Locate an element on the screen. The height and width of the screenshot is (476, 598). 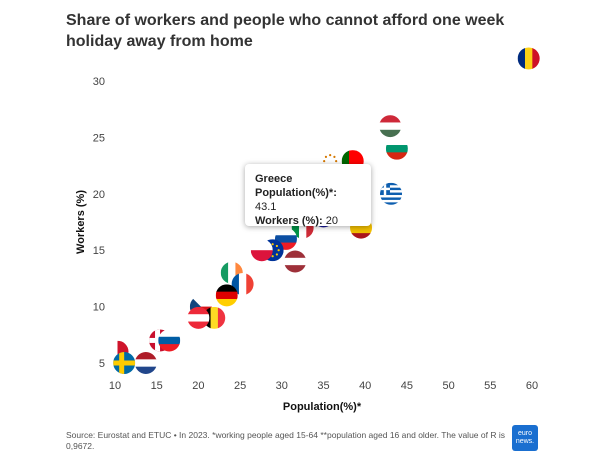
flag-point-pl is located at coordinates (261, 250).